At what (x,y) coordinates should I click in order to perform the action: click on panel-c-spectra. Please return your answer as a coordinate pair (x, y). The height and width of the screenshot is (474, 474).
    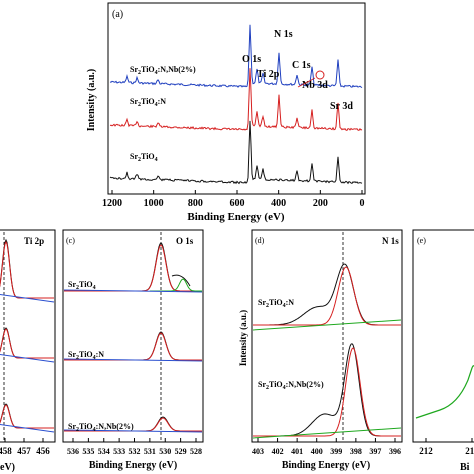
    Looking at the image, I should click on (133, 337).